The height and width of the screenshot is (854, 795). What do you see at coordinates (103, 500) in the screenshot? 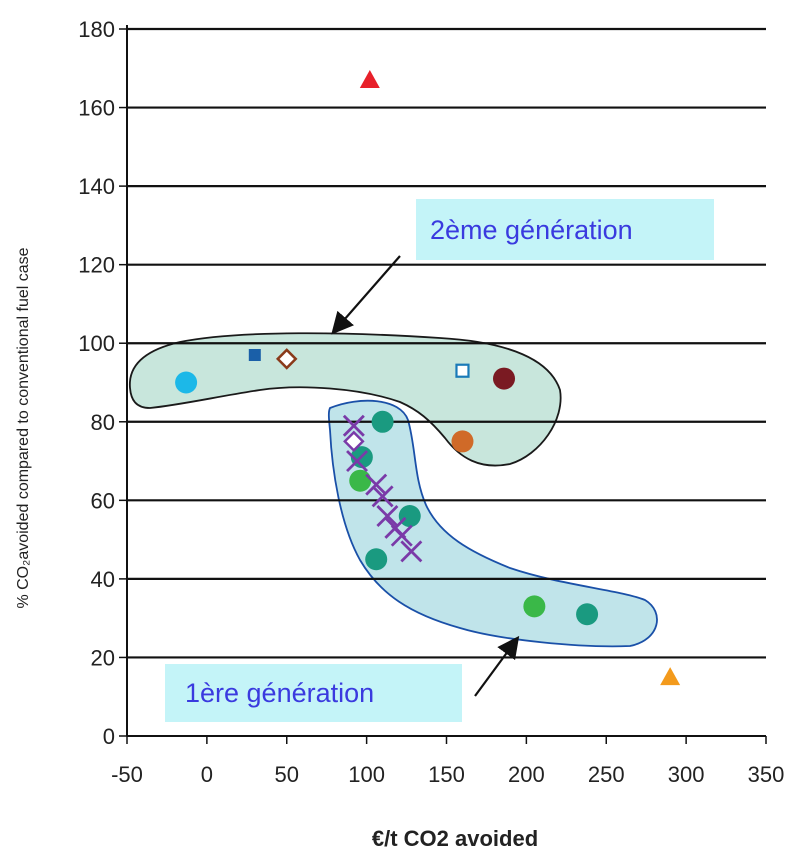
I see `y-tick-label: 60` at bounding box center [103, 500].